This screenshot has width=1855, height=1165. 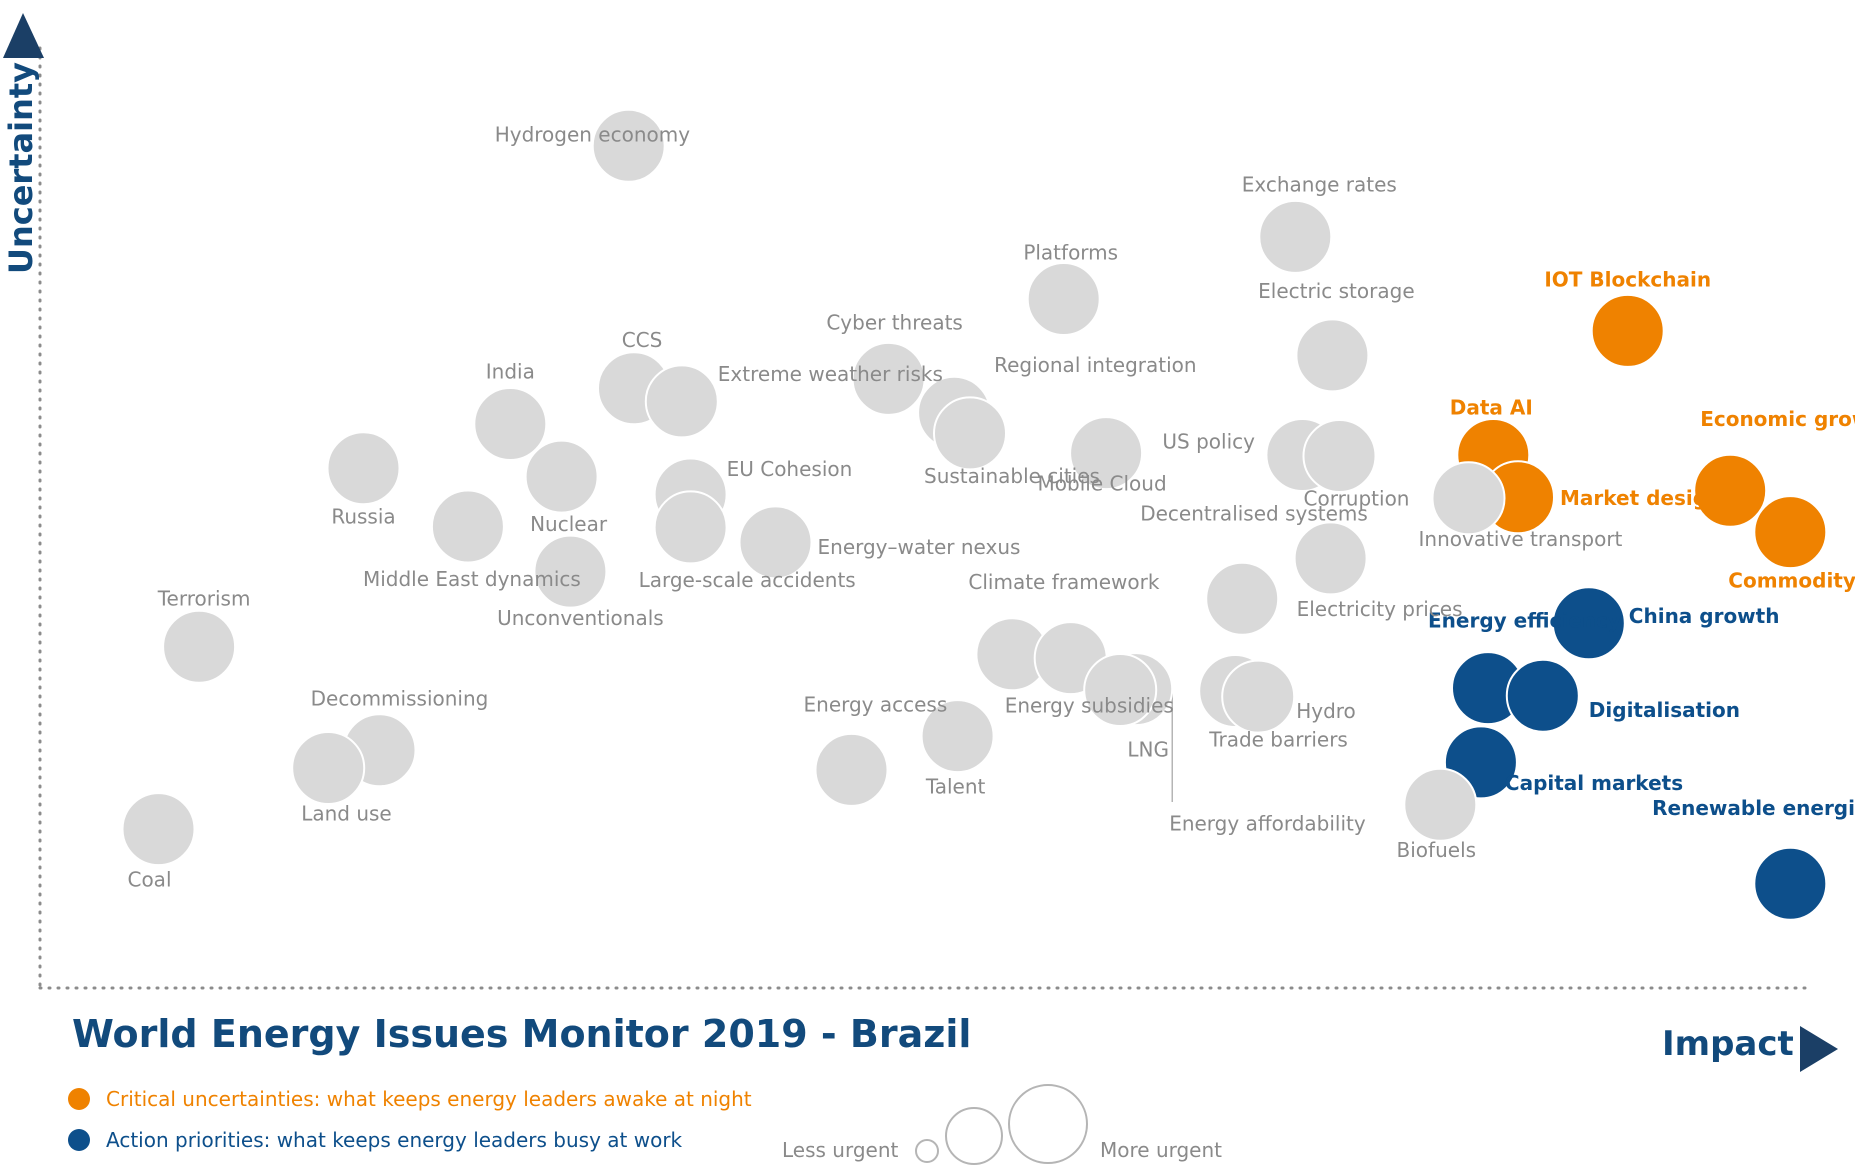 What do you see at coordinates (580, 618) in the screenshot?
I see `label-unconventionals: Unconventionals` at bounding box center [580, 618].